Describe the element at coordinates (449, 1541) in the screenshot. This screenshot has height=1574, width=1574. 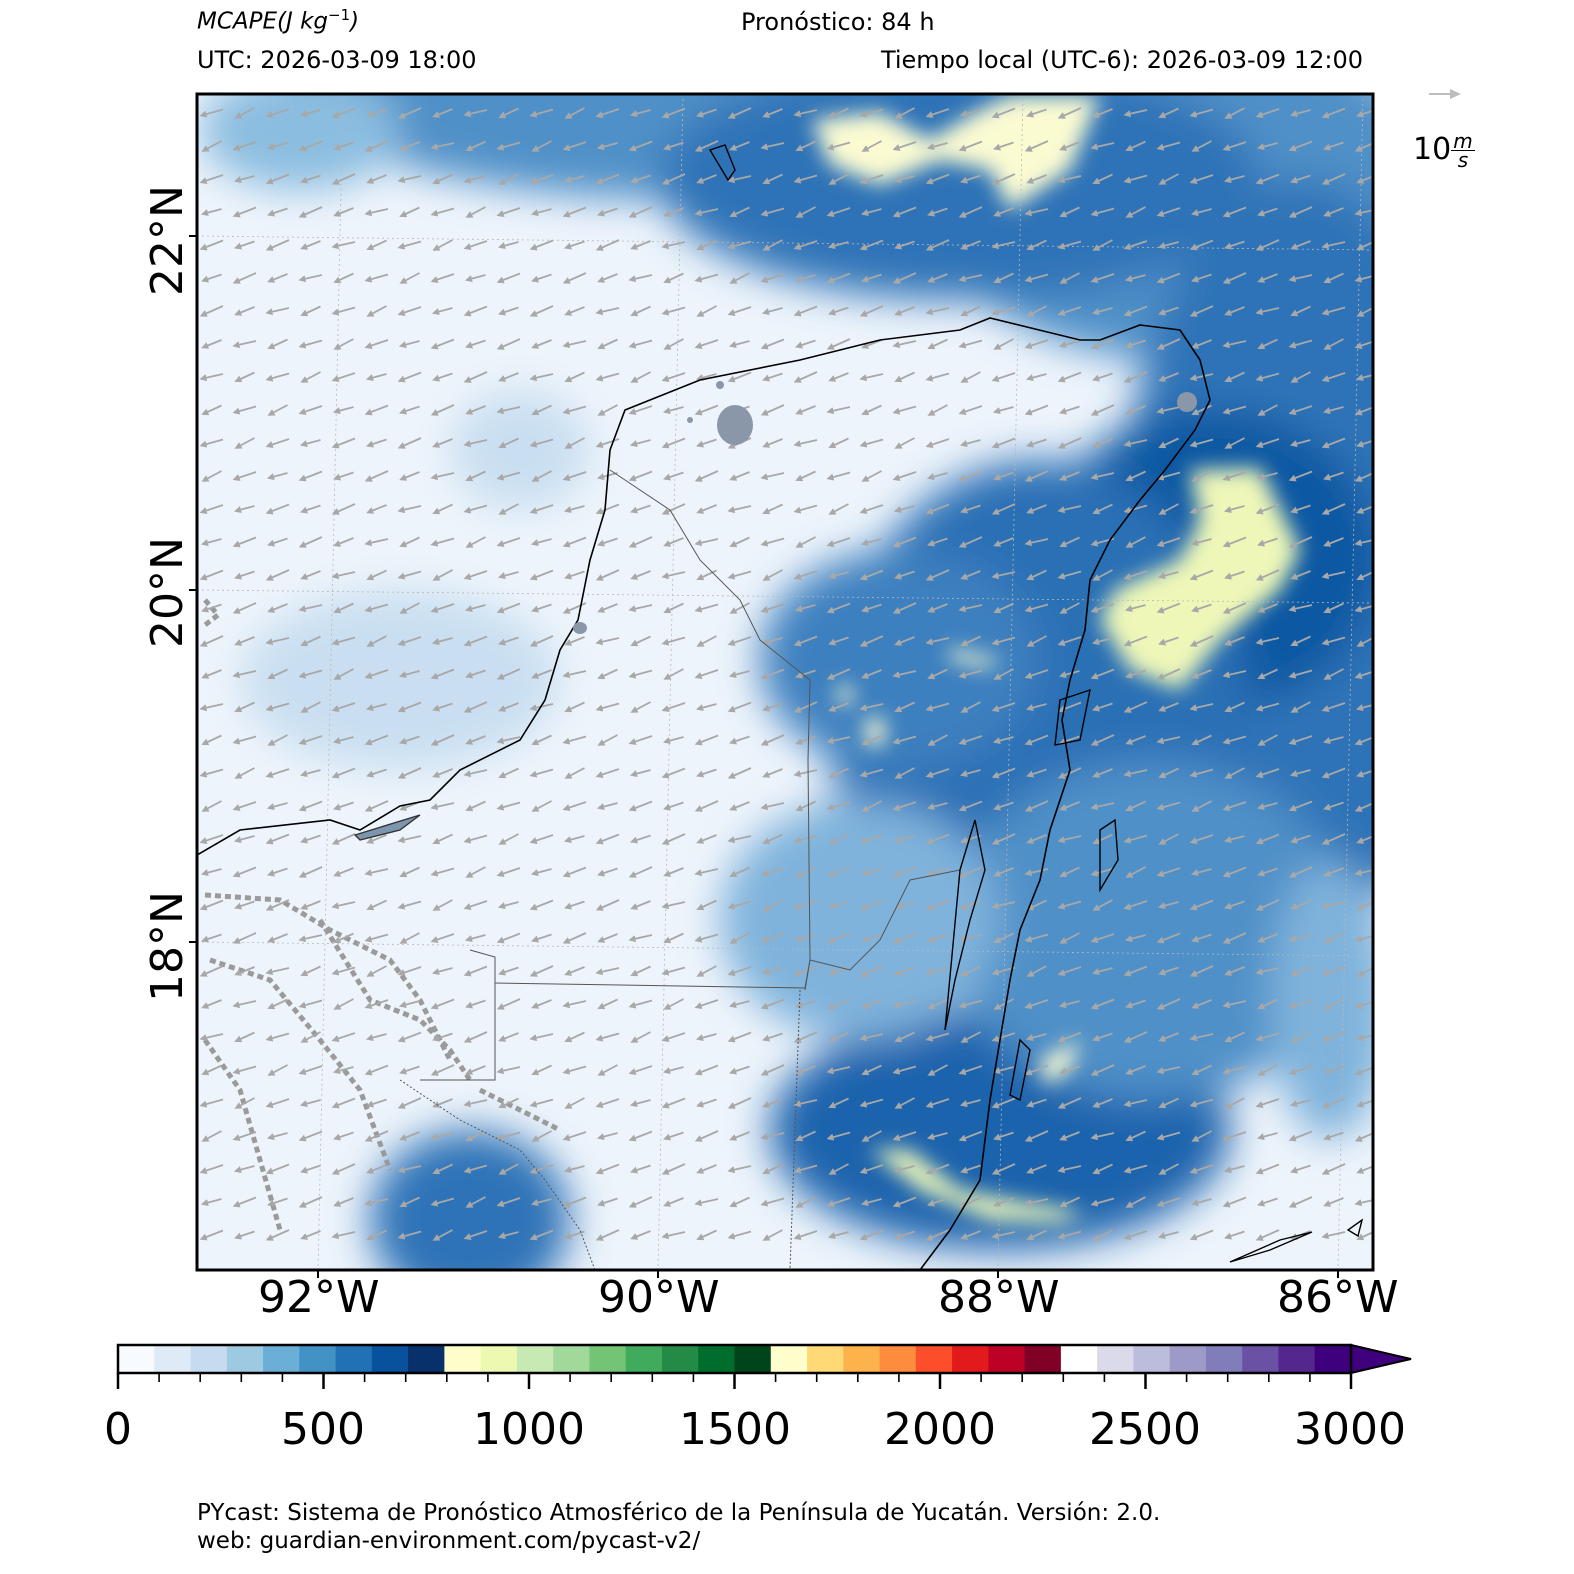
I see `footer-web: web: guardian-environment.com/pycast-v2/` at that location.